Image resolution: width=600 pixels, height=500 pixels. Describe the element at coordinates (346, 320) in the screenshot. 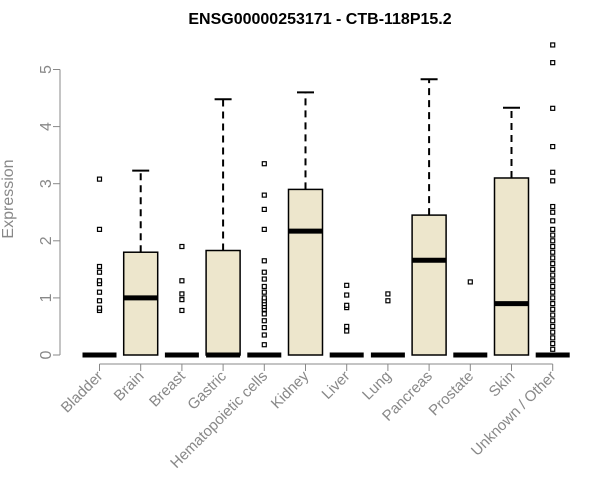

I see `box-liver` at that location.